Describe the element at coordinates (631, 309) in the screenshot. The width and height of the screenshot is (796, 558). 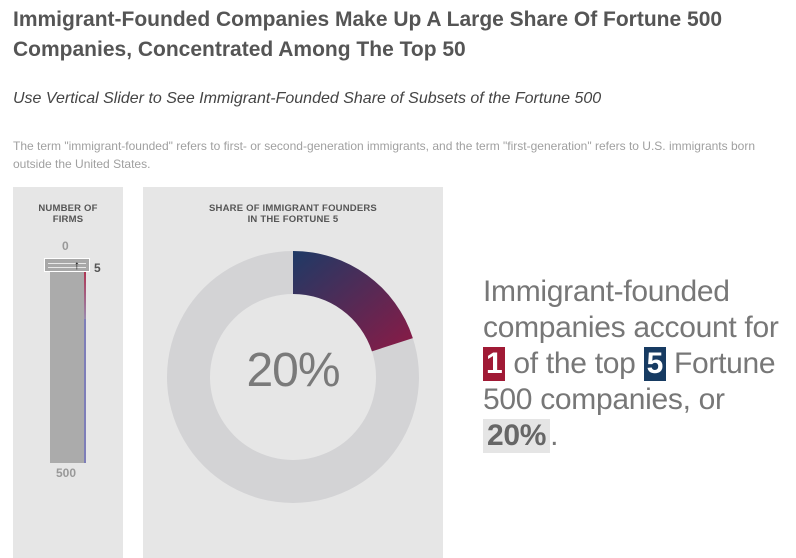
I see `summary-text-1: Immigrant-founded companies account for` at that location.